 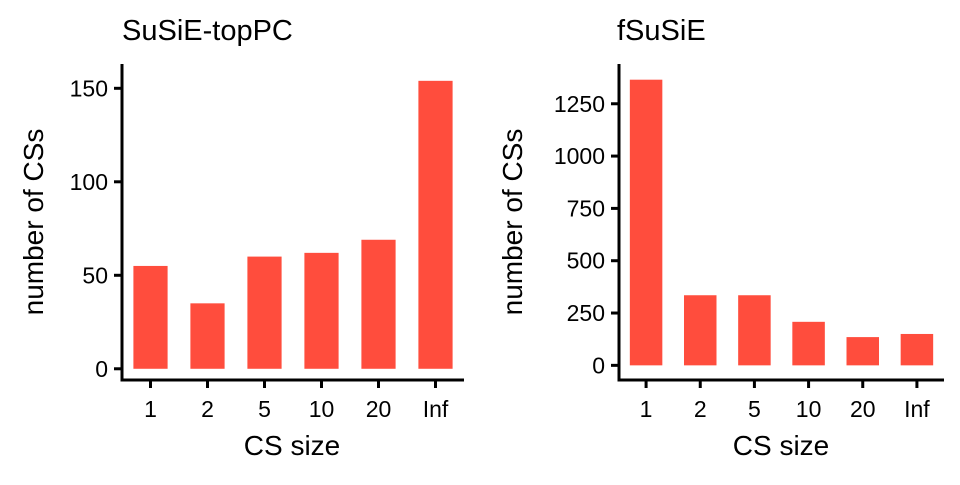 I want to click on y-tick-label: 750, so click(x=586, y=208).